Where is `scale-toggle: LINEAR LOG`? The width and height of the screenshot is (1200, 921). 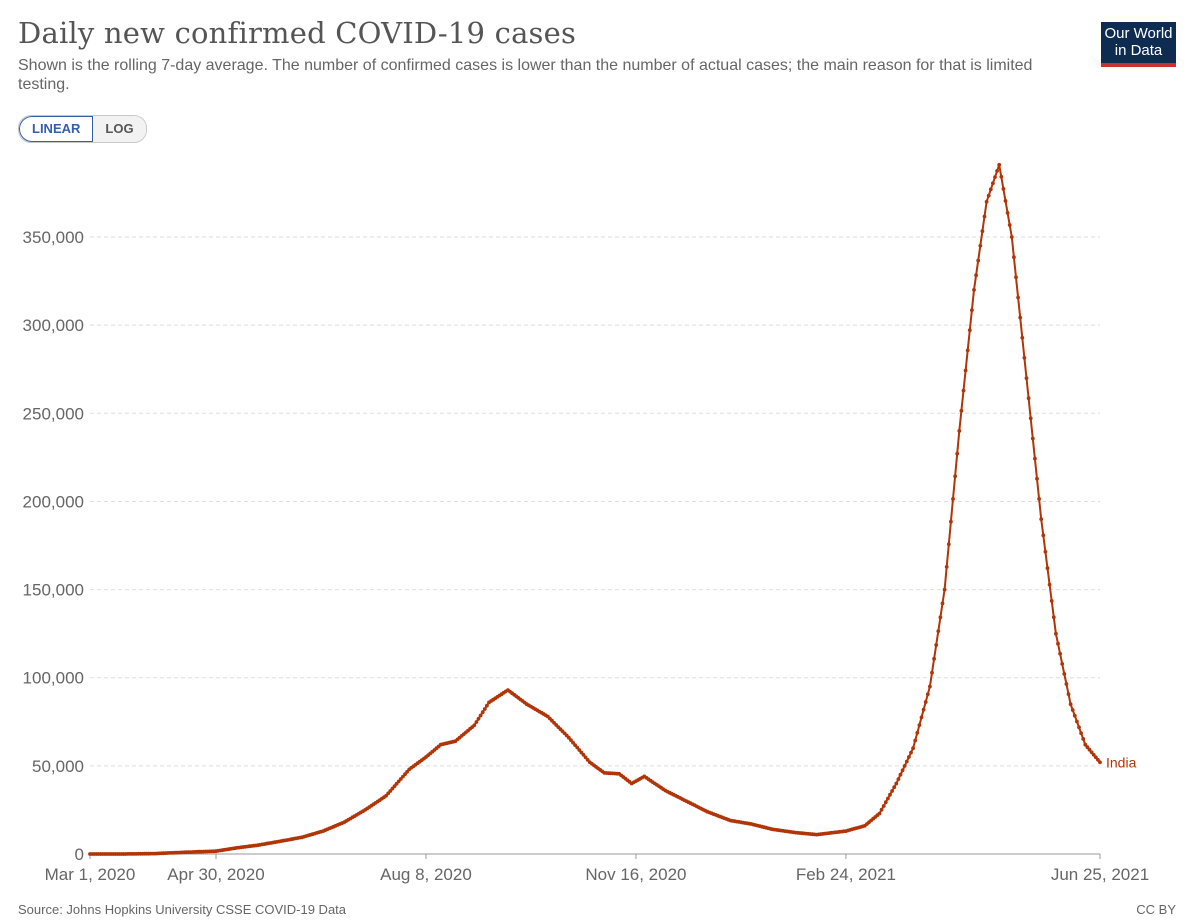
scale-toggle: LINEAR LOG is located at coordinates (82, 129).